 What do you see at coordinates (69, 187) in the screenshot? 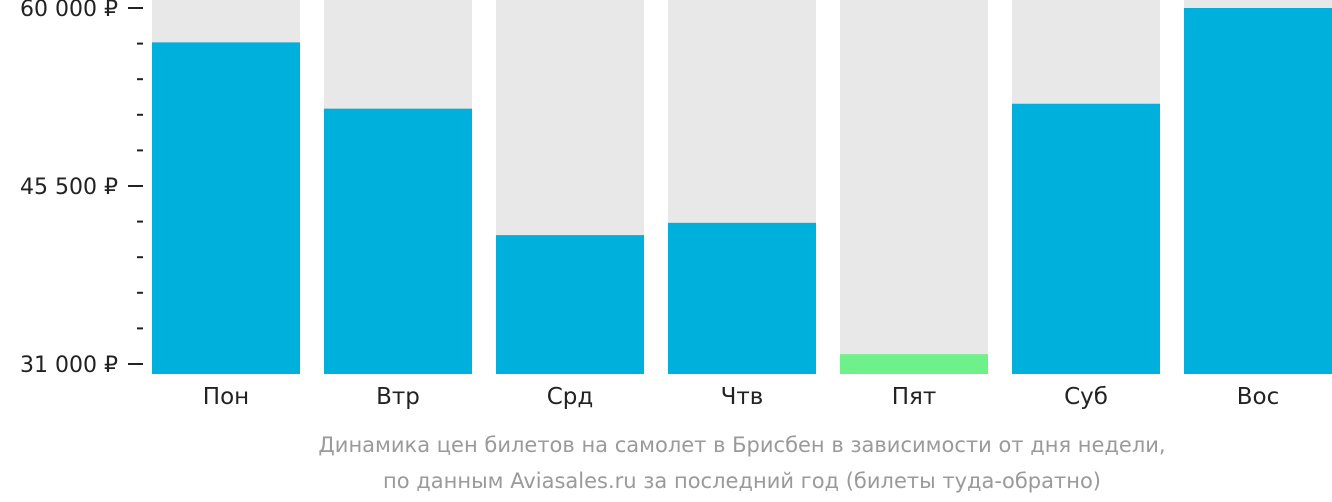
I see `y-tick-label-1: 45 500 ₽` at bounding box center [69, 187].